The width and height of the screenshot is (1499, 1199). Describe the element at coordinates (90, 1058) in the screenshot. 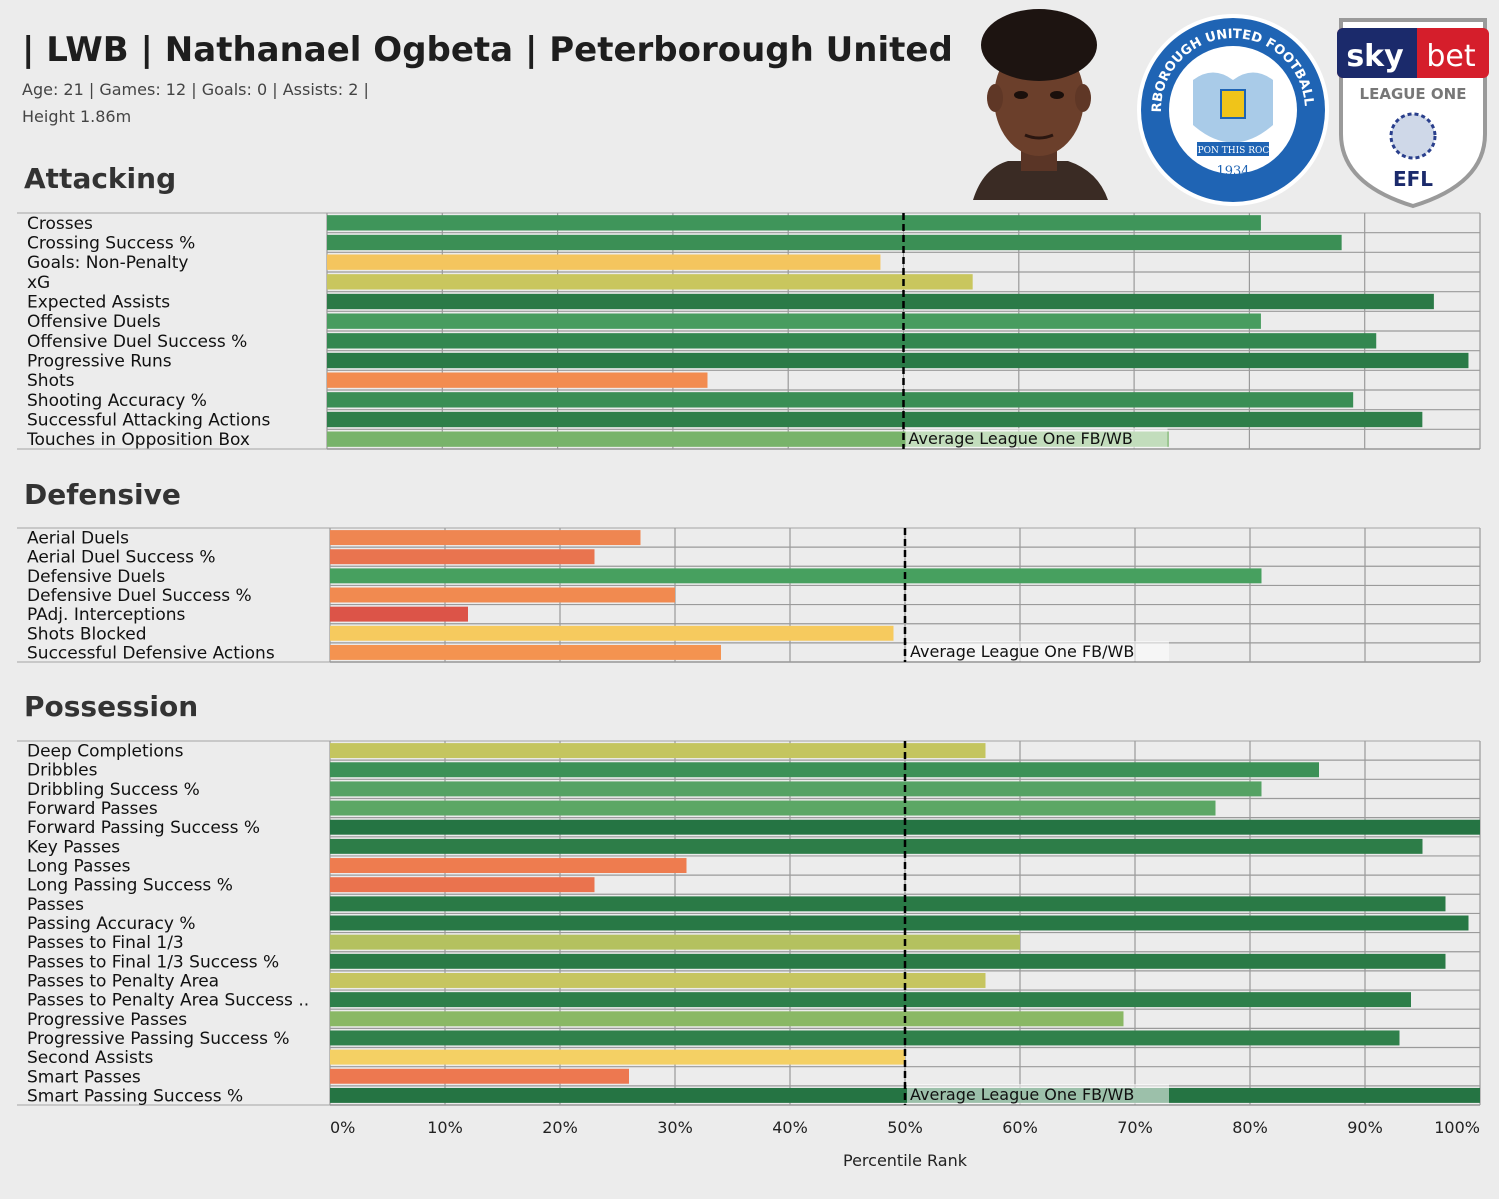

I see `row-label: Second Assists` at that location.